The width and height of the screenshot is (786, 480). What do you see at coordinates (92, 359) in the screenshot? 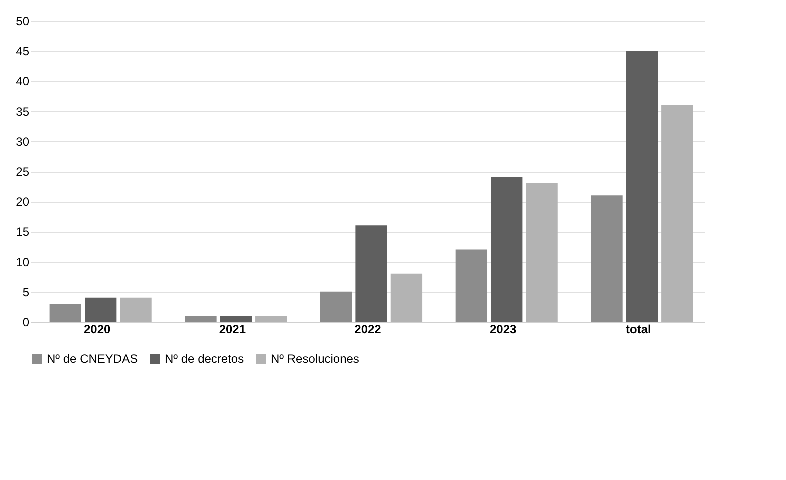
I see `legend-label: Nº de CNEYDAS` at bounding box center [92, 359].